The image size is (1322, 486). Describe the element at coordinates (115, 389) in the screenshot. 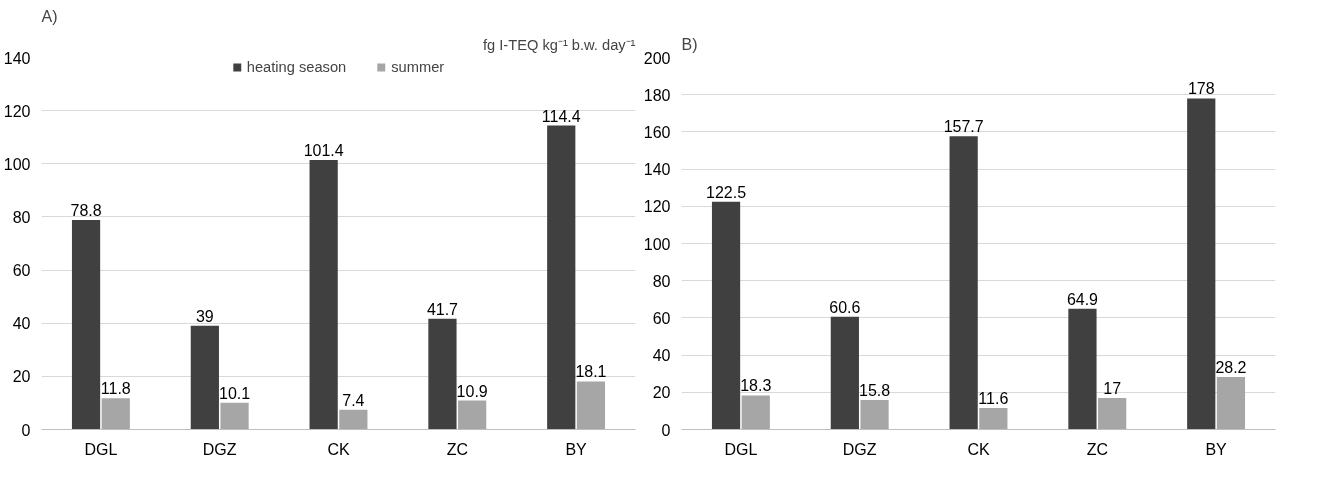

I see `data-label: 11.8` at that location.